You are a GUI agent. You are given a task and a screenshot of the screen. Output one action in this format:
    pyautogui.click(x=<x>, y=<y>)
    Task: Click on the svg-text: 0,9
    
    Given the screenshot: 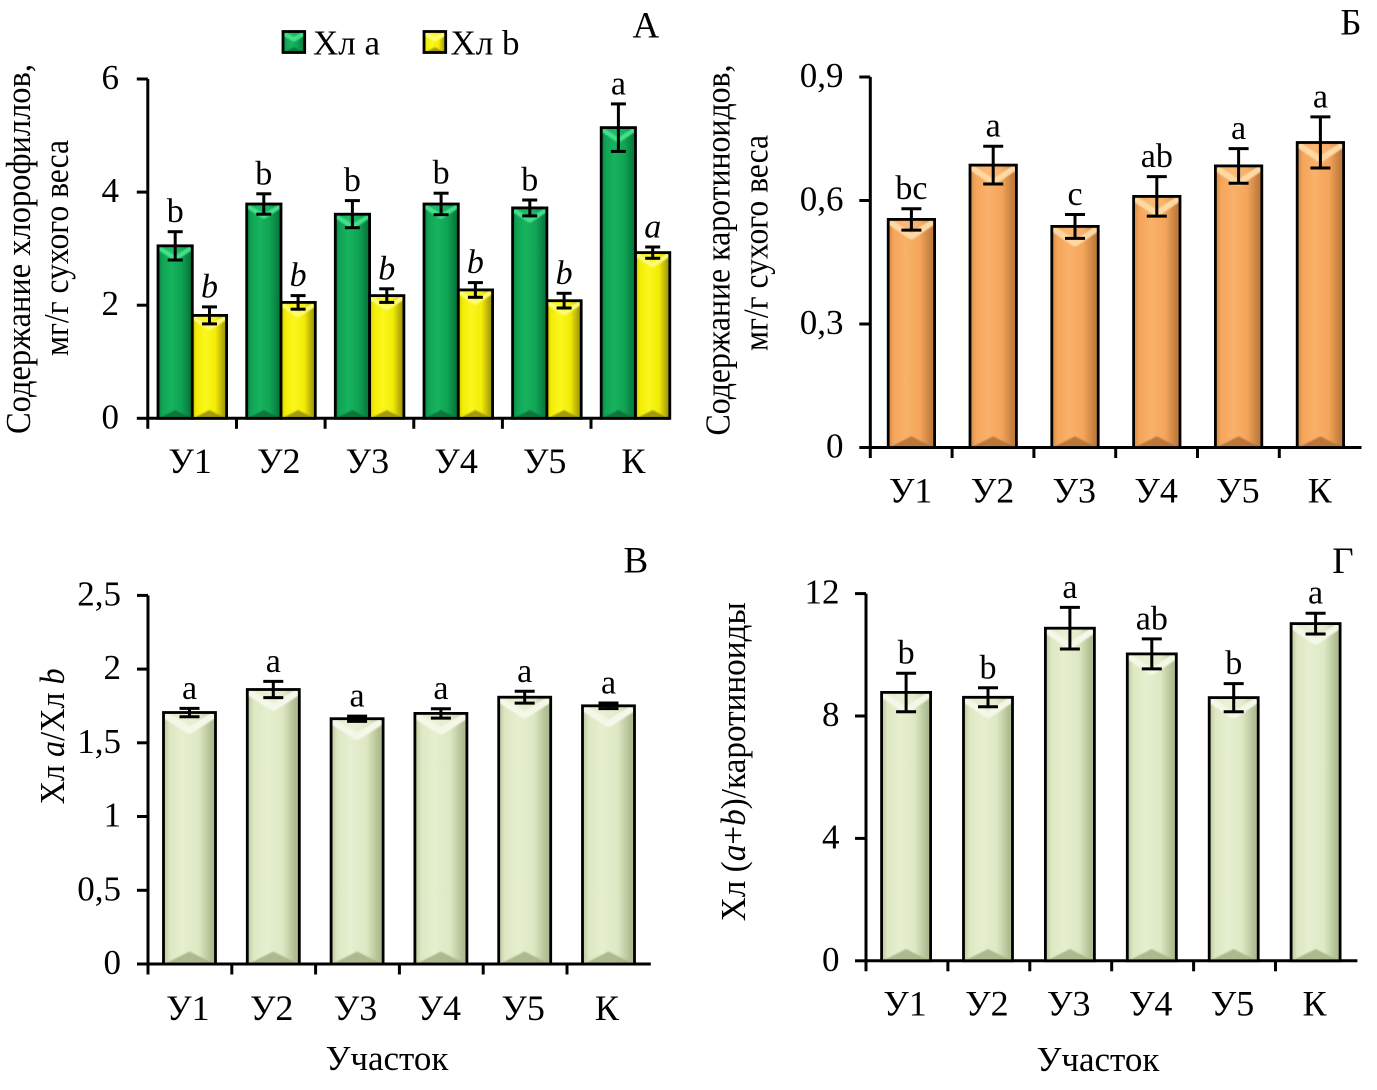 What is the action you would take?
    pyautogui.click(x=822, y=75)
    